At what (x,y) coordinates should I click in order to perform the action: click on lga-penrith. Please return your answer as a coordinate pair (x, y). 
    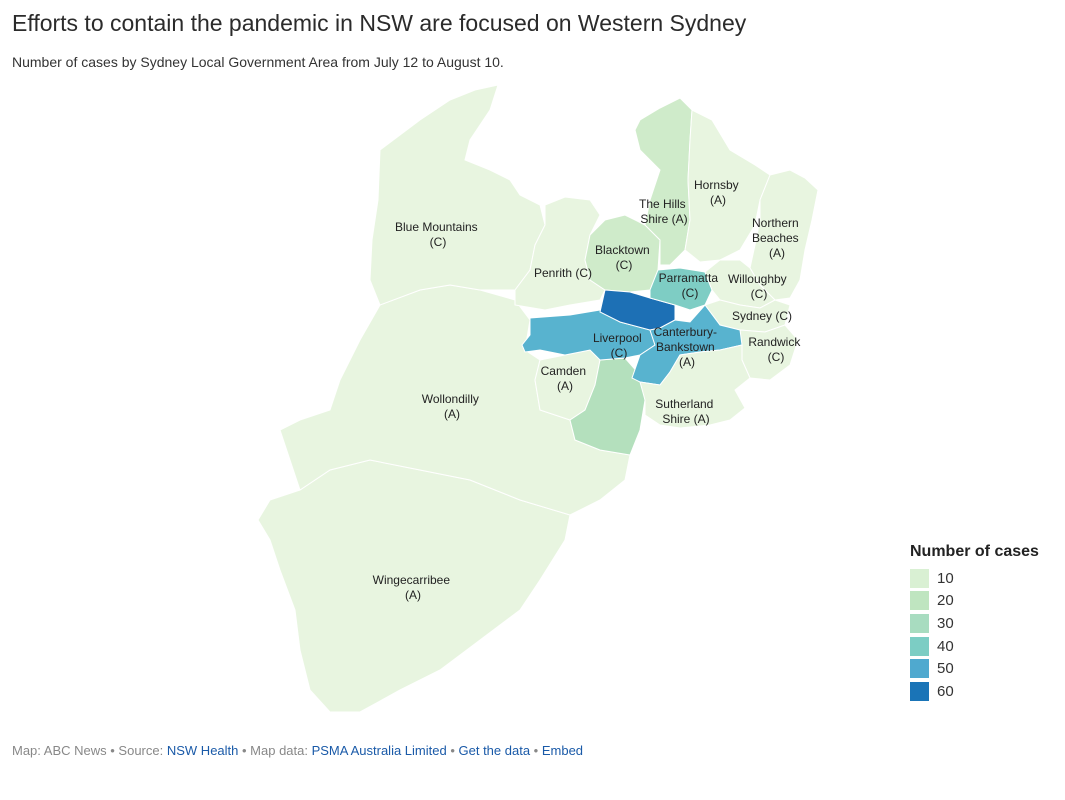
    Looking at the image, I should click on (560, 253).